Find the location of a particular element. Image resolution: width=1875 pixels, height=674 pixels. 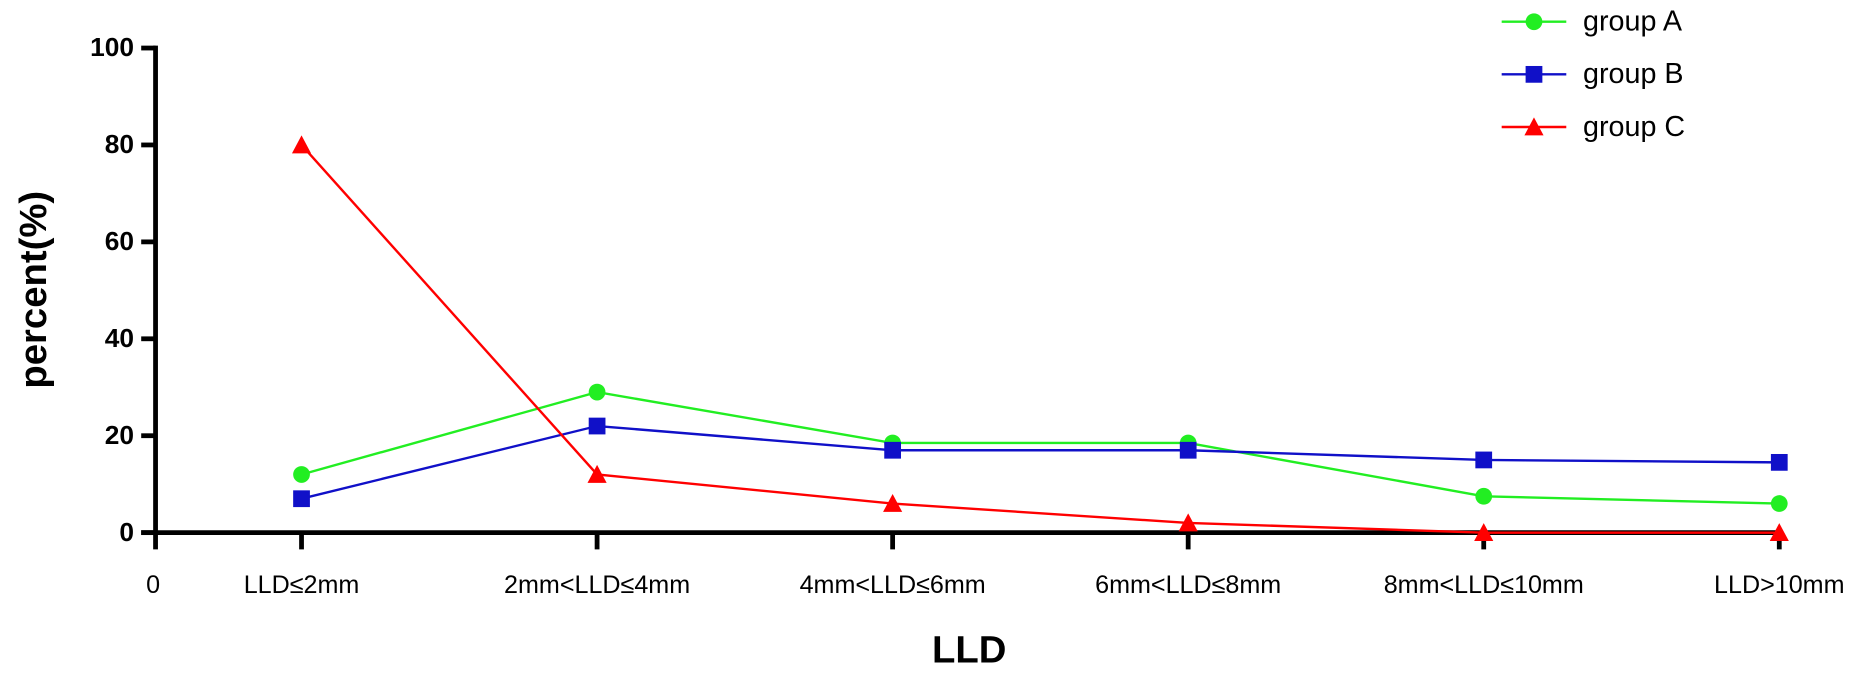

x-tick-label: 2mm<LLD≤4mm is located at coordinates (597, 585).